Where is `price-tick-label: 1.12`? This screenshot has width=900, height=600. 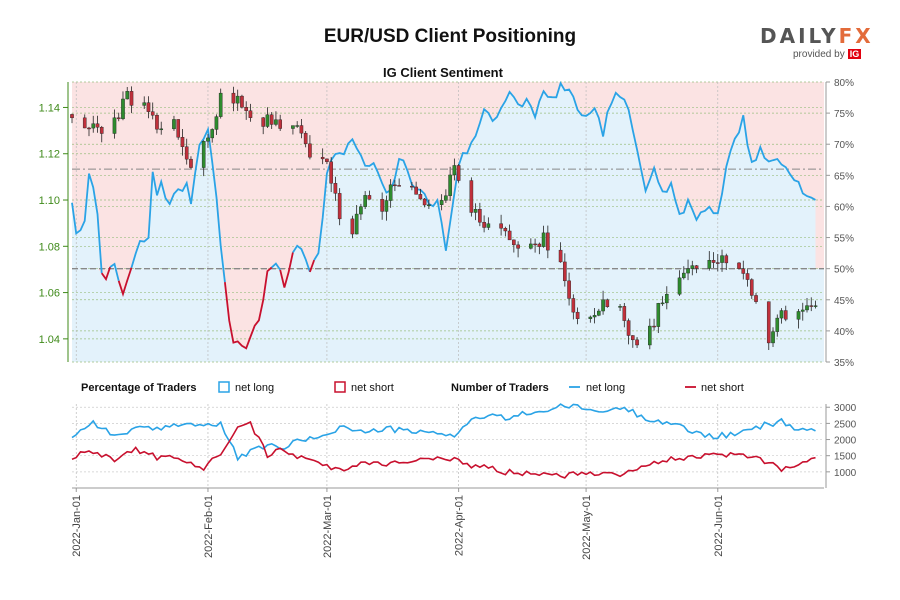
price-tick-label: 1.12 is located at coordinates (49, 155).